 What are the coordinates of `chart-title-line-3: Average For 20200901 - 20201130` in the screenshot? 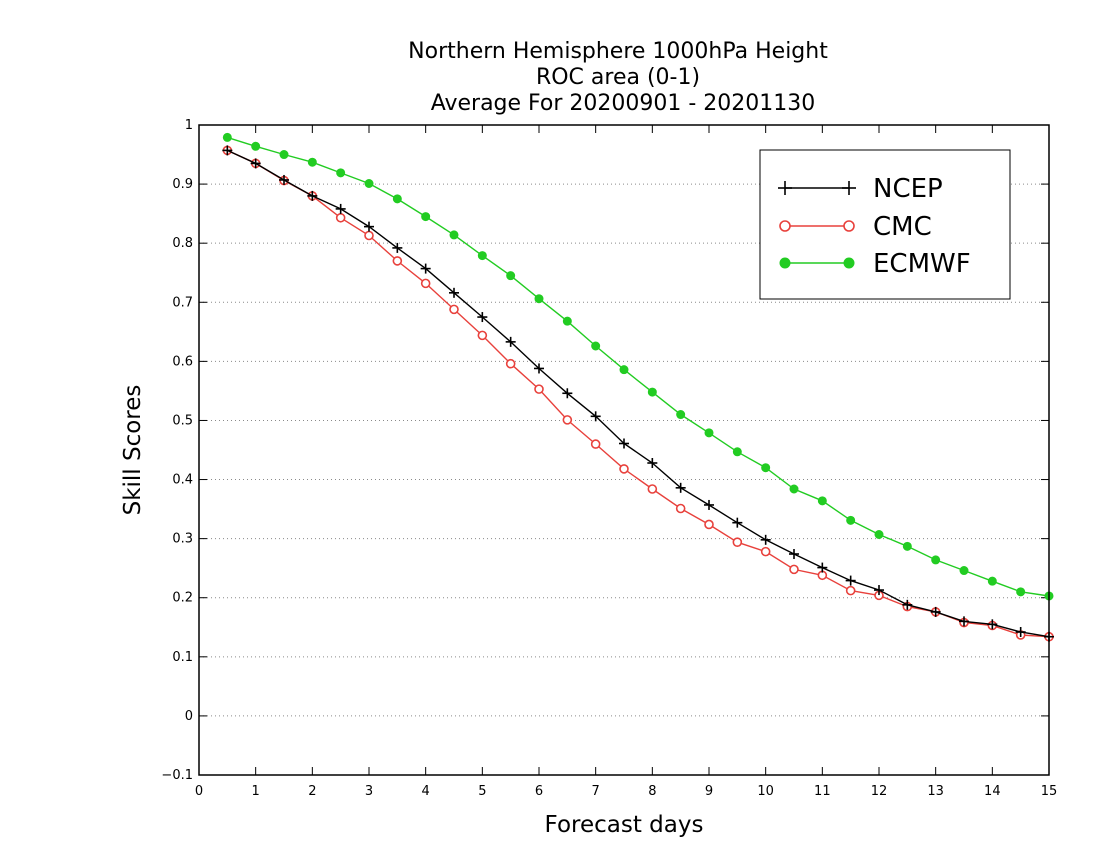 It's located at (623, 103).